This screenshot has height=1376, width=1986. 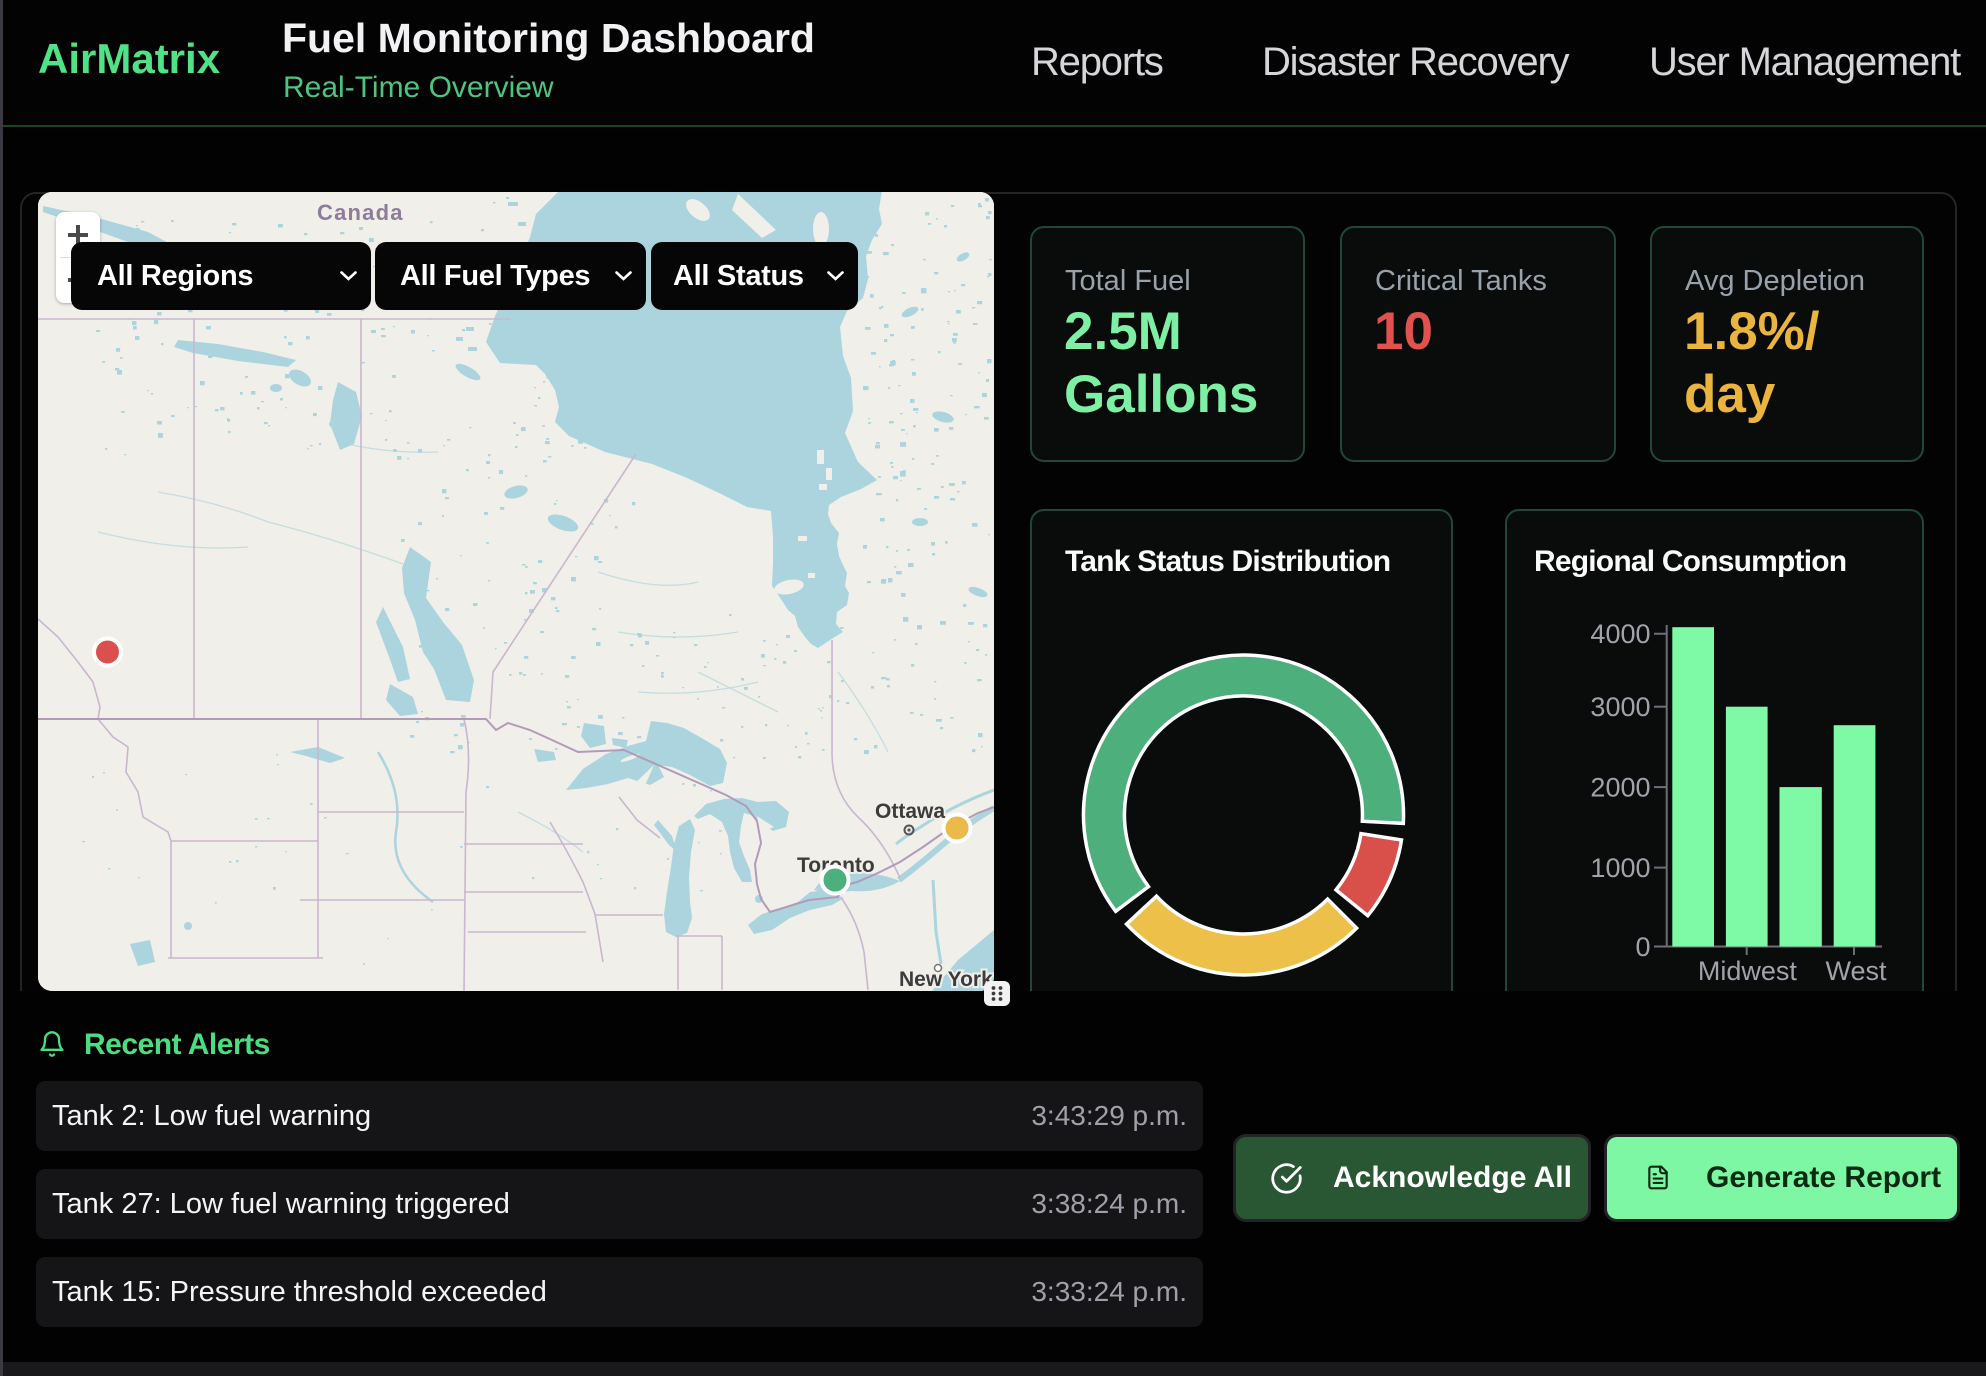 I want to click on svg-text: West, so click(x=1856, y=971).